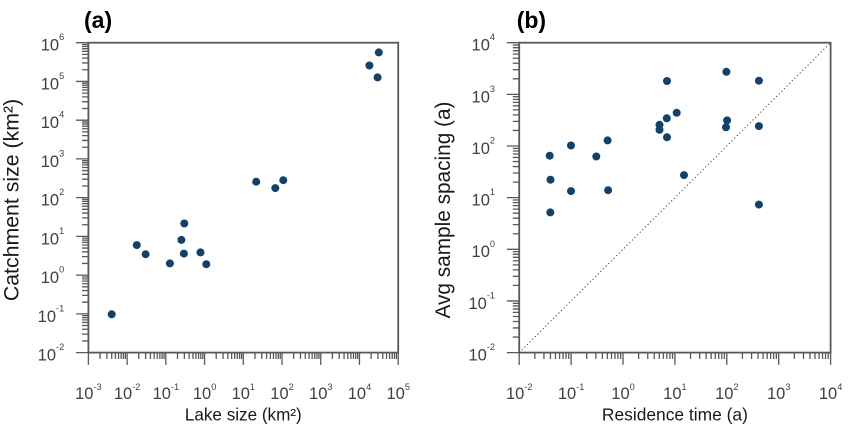 The image size is (853, 435). I want to click on svg-text: -3, so click(97, 387).